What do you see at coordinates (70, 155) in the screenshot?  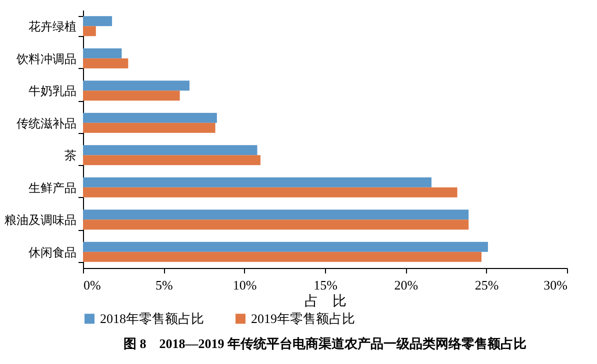 I see `y-tick-label: 茶` at bounding box center [70, 155].